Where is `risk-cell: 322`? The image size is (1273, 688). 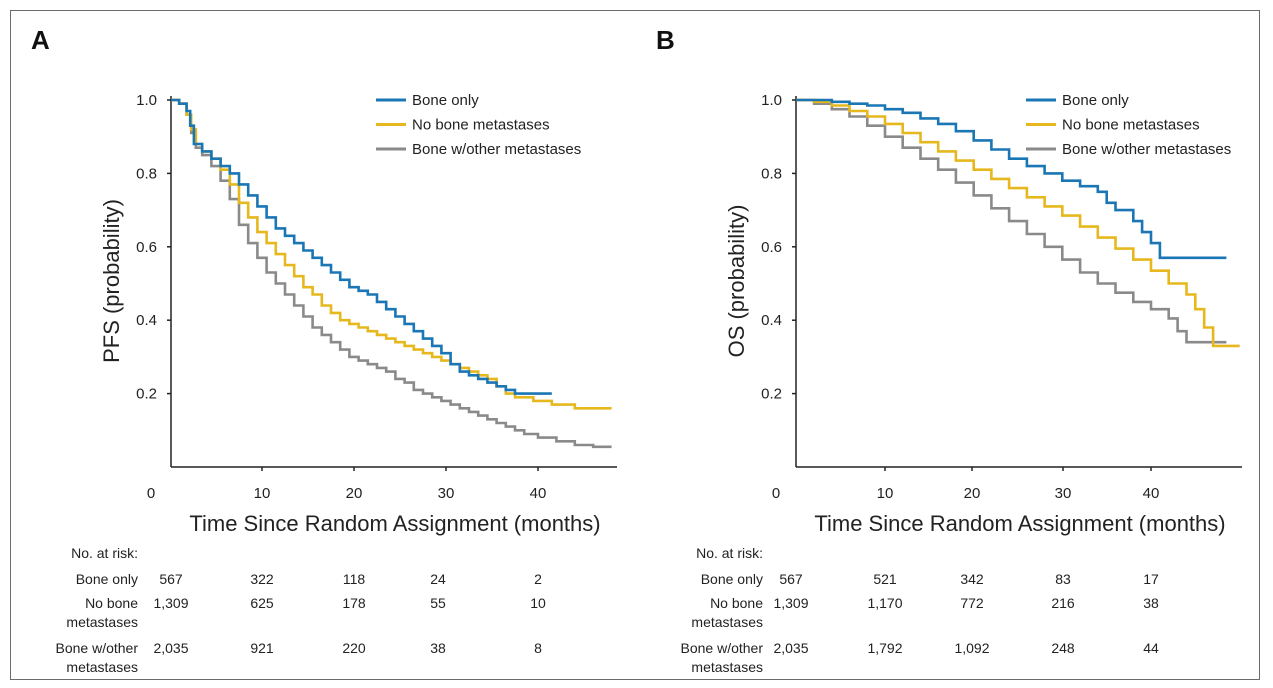 risk-cell: 322 is located at coordinates (262, 579).